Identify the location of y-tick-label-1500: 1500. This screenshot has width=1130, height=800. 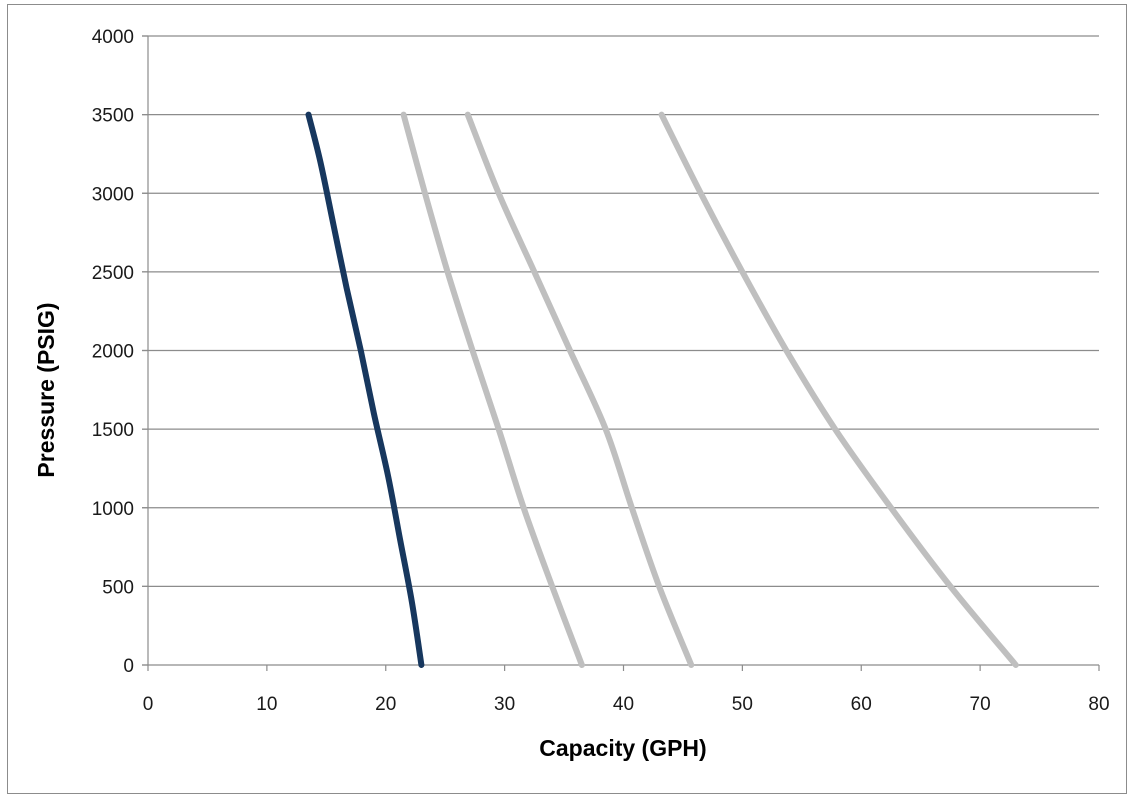
(113, 430).